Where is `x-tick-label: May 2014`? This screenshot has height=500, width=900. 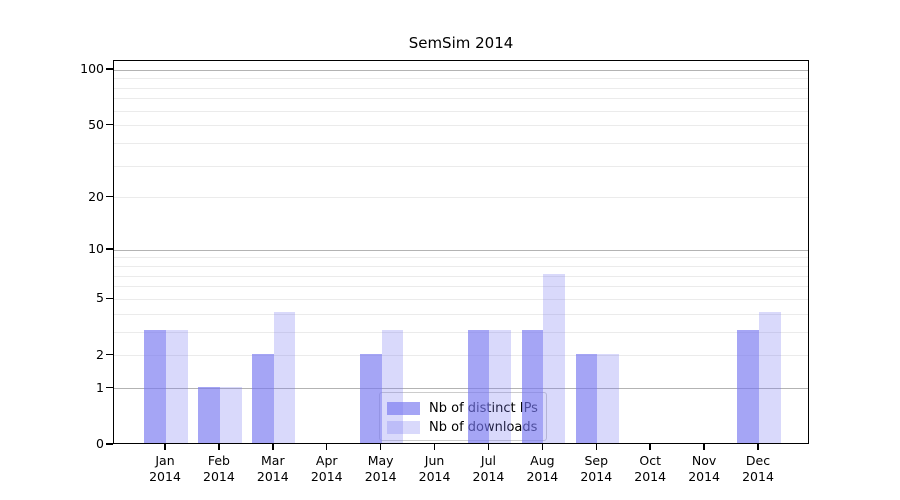
x-tick-label: May 2014 is located at coordinates (381, 468).